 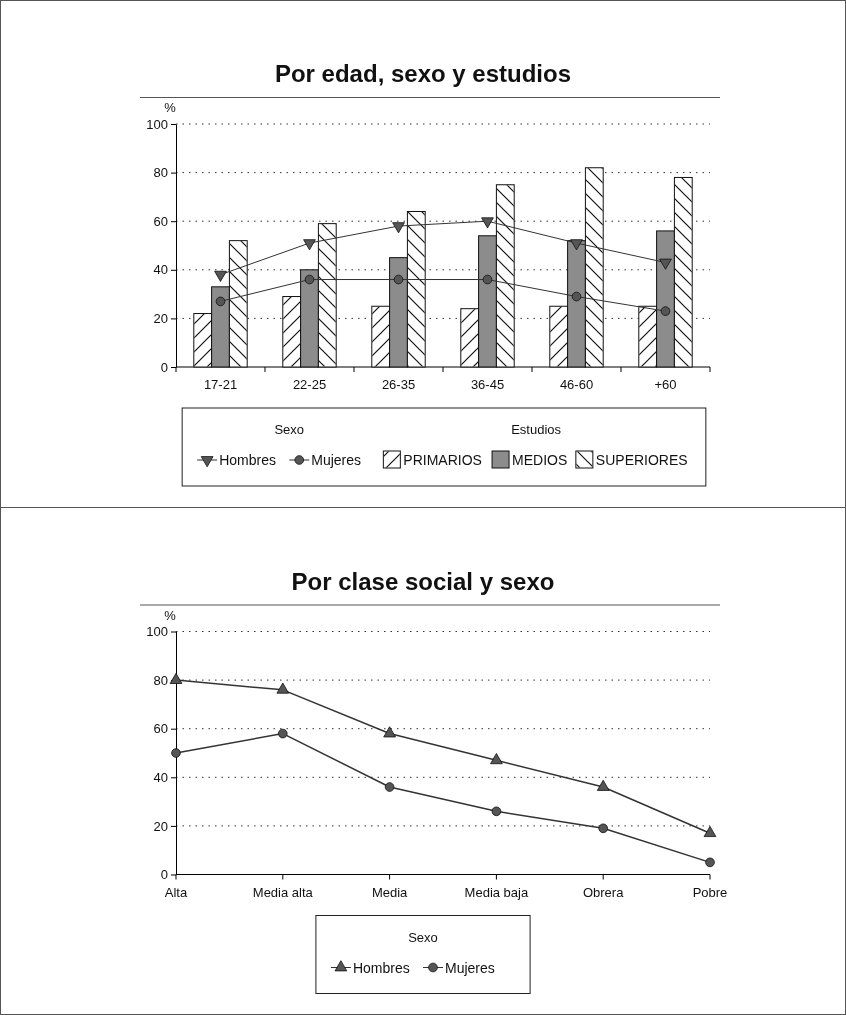 I want to click on legend-label: MEDIOS, so click(x=540, y=460).